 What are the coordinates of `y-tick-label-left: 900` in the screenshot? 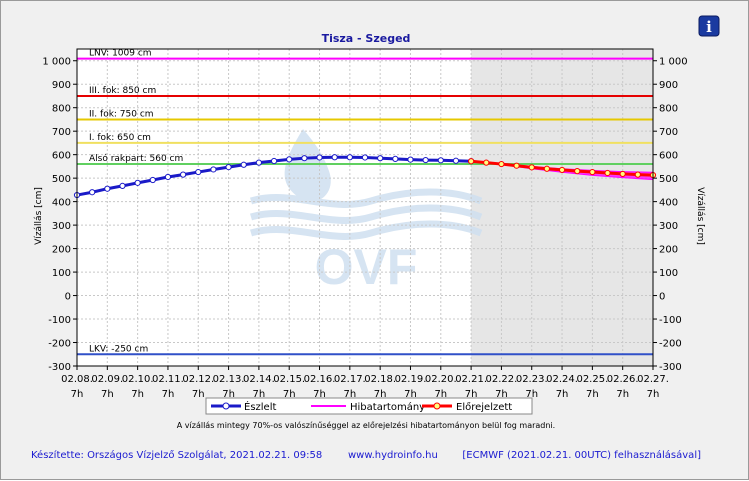 It's located at (61, 85).